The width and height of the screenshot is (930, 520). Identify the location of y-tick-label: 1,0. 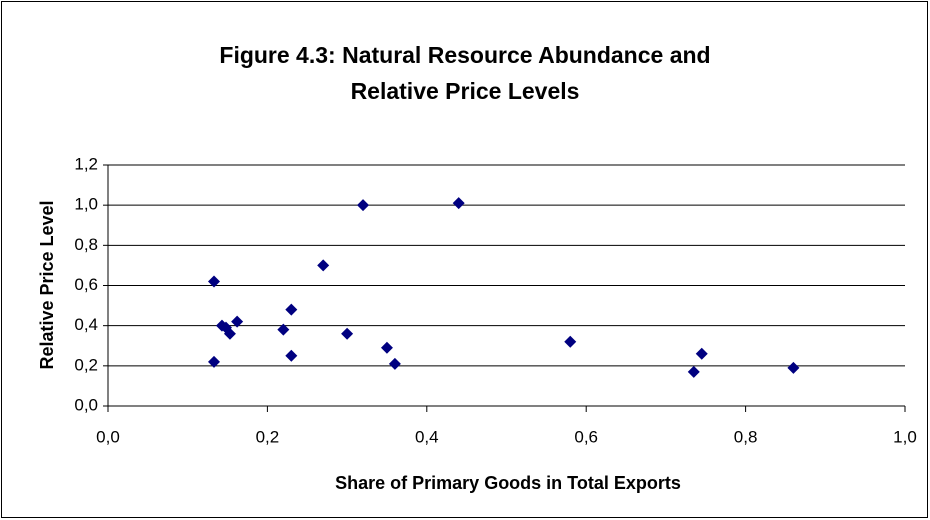
(86, 204).